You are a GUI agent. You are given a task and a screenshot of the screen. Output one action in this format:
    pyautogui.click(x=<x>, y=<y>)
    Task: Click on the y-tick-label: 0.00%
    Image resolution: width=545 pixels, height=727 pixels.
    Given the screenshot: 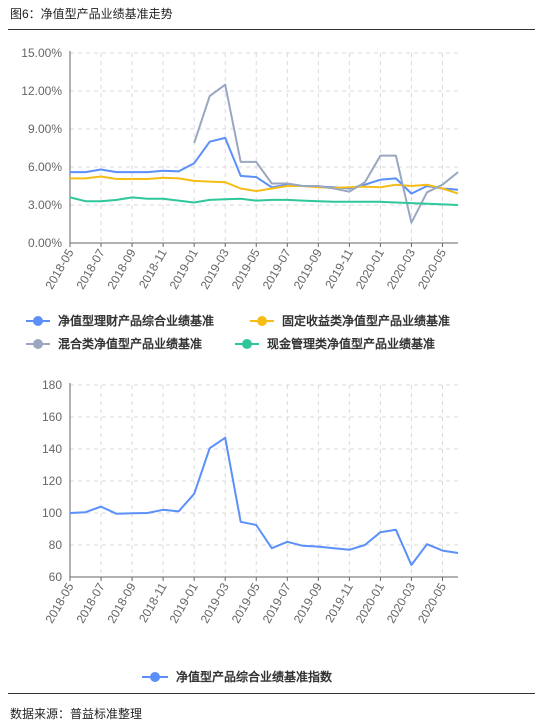 What is the action you would take?
    pyautogui.click(x=45, y=243)
    